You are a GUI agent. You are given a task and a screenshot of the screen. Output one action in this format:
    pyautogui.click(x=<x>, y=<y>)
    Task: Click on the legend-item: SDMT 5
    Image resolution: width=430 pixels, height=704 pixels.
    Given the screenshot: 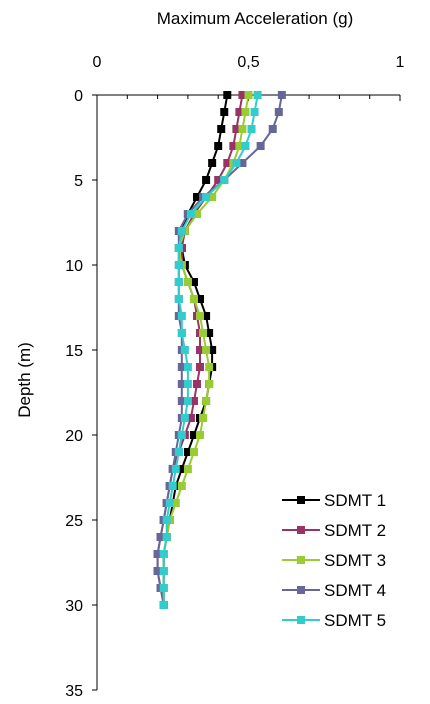 What is the action you would take?
    pyautogui.click(x=334, y=620)
    